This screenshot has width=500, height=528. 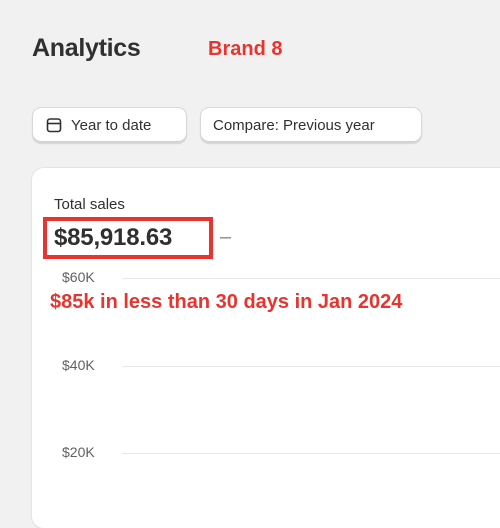 What do you see at coordinates (78, 277) in the screenshot?
I see `y-axis-label: $60K` at bounding box center [78, 277].